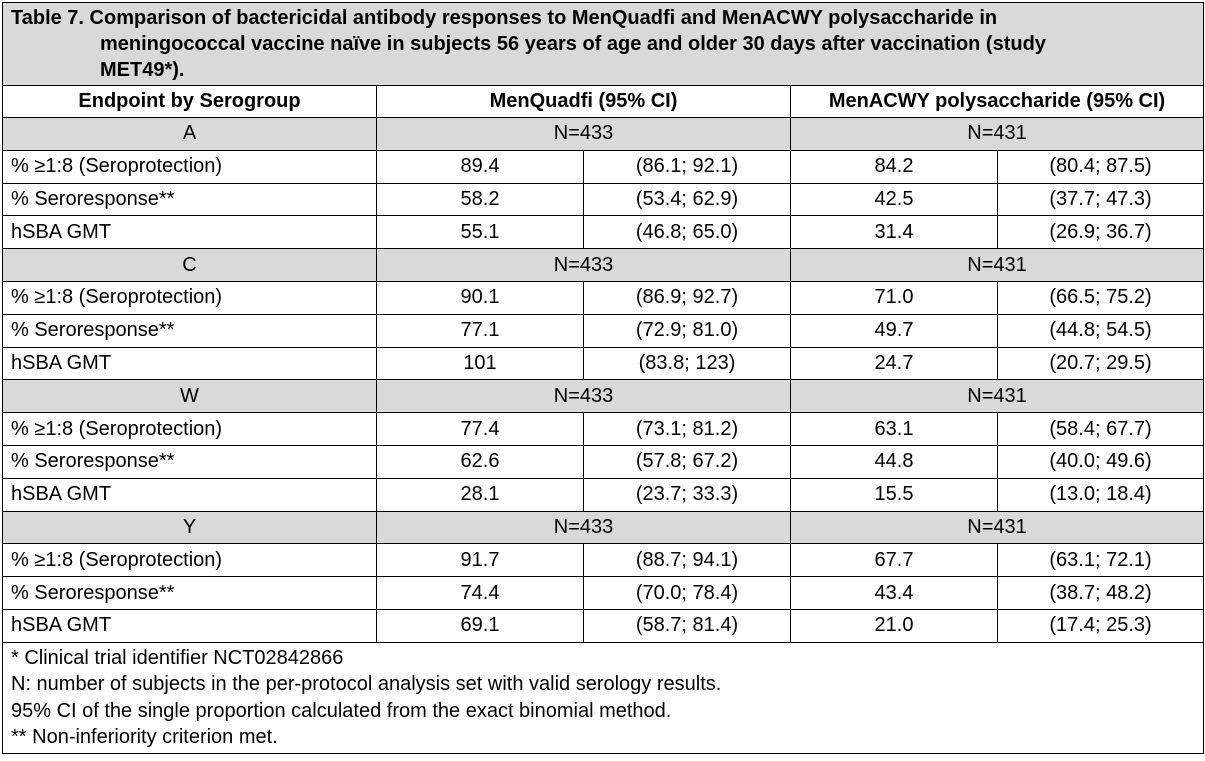 This screenshot has width=1205, height=761. I want to click on header-menquadfi: MenQuadfi (95% CI), so click(583, 101).